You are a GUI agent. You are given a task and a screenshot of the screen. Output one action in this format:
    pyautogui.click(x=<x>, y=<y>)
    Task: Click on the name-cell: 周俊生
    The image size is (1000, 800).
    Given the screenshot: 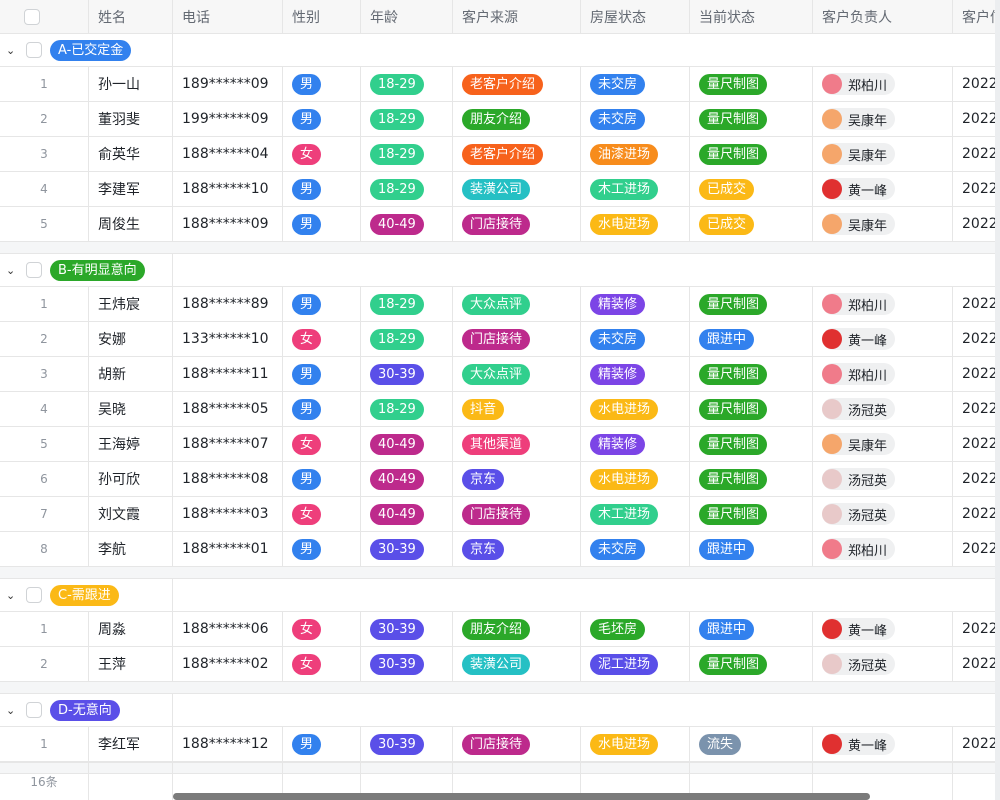 What is the action you would take?
    pyautogui.click(x=119, y=225)
    